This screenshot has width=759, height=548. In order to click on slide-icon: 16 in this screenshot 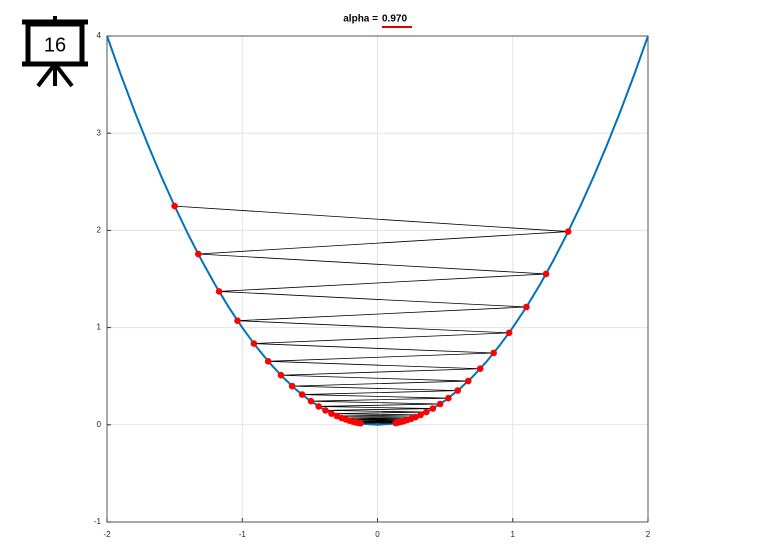, I will do `click(55, 52)`.